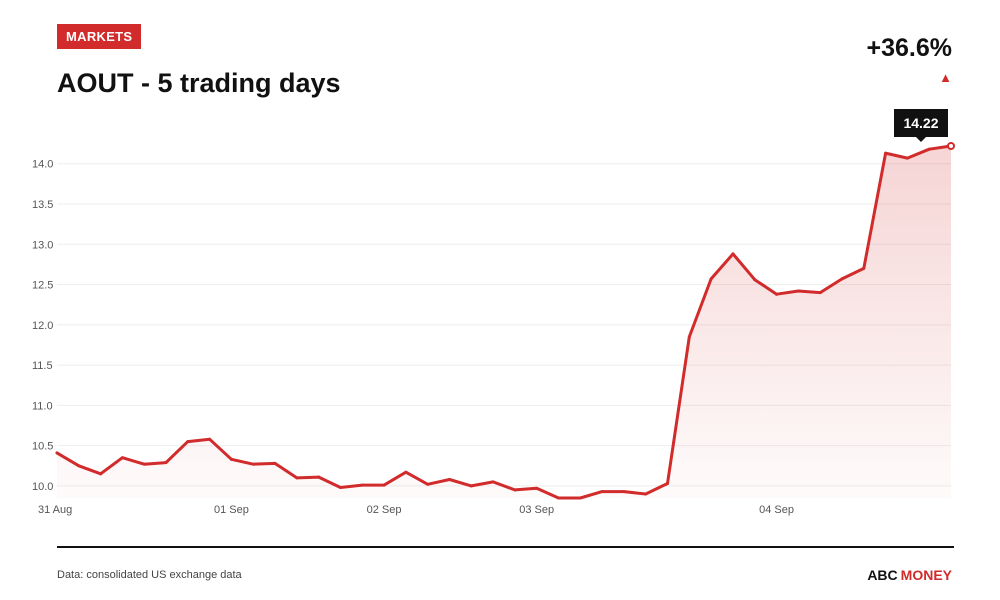 The width and height of the screenshot is (1000, 600). Describe the element at coordinates (909, 48) in the screenshot. I see `percent-change: +36.6%` at that location.